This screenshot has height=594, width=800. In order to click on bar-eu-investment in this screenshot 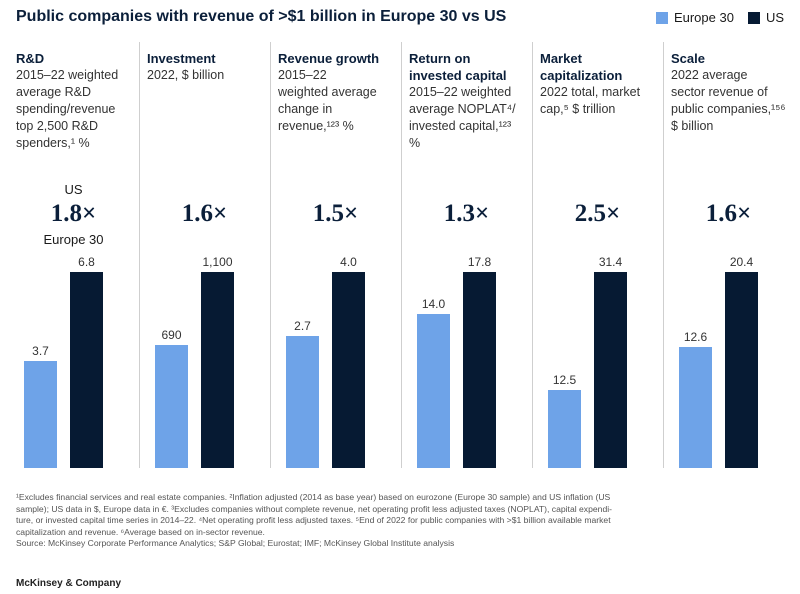, I will do `click(171, 406)`.